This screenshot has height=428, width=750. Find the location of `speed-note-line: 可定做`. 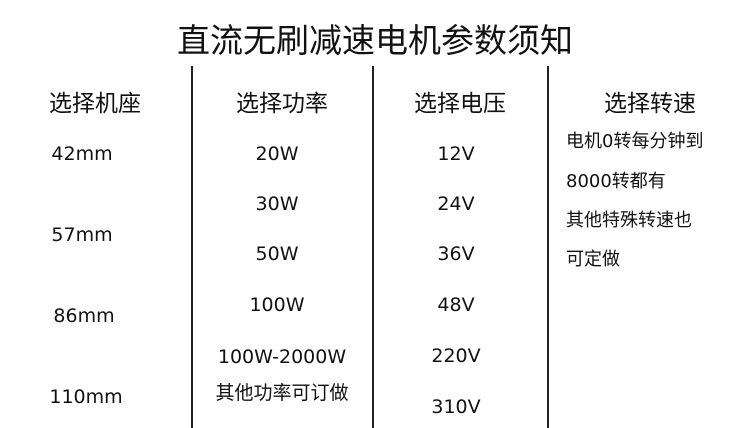

speed-note-line: 可定做 is located at coordinates (593, 259).